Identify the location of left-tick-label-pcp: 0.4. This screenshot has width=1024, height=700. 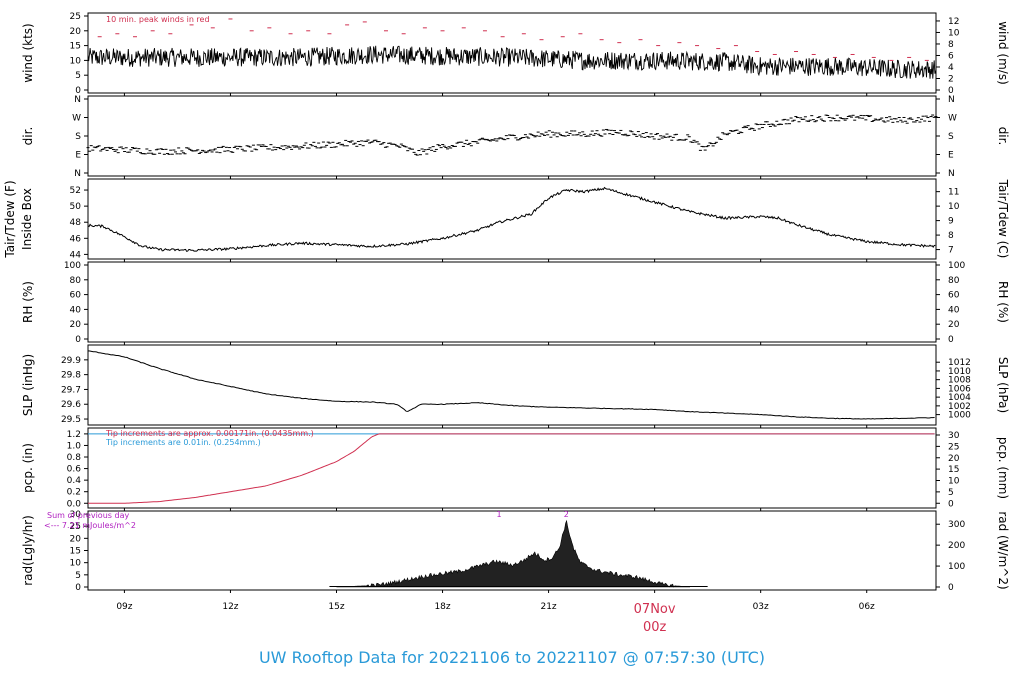
(74, 481).